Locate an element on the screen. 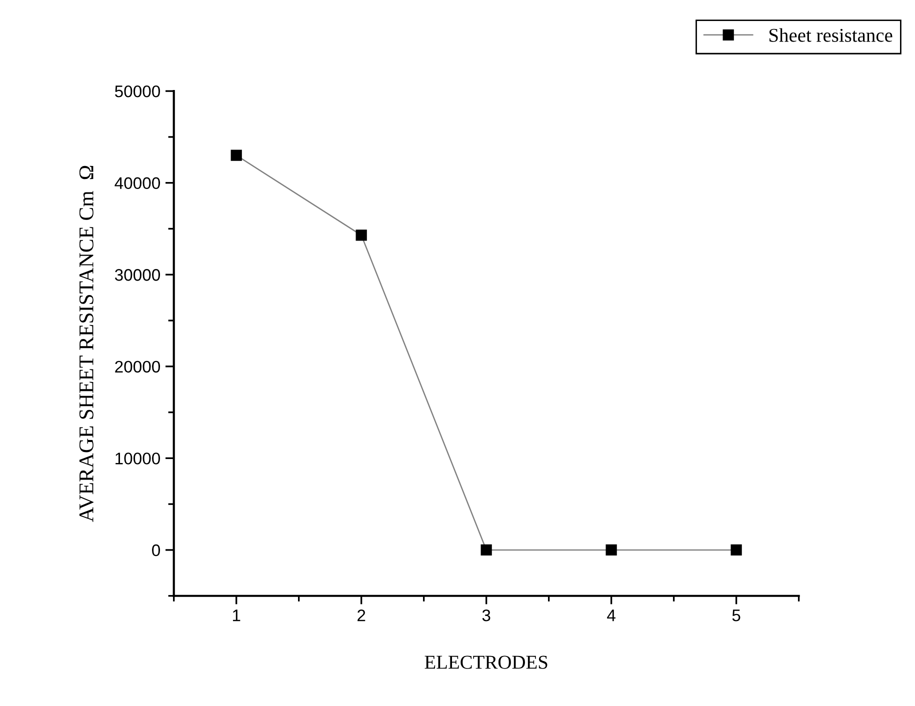  y-tick-label: 30000 is located at coordinates (137, 275).